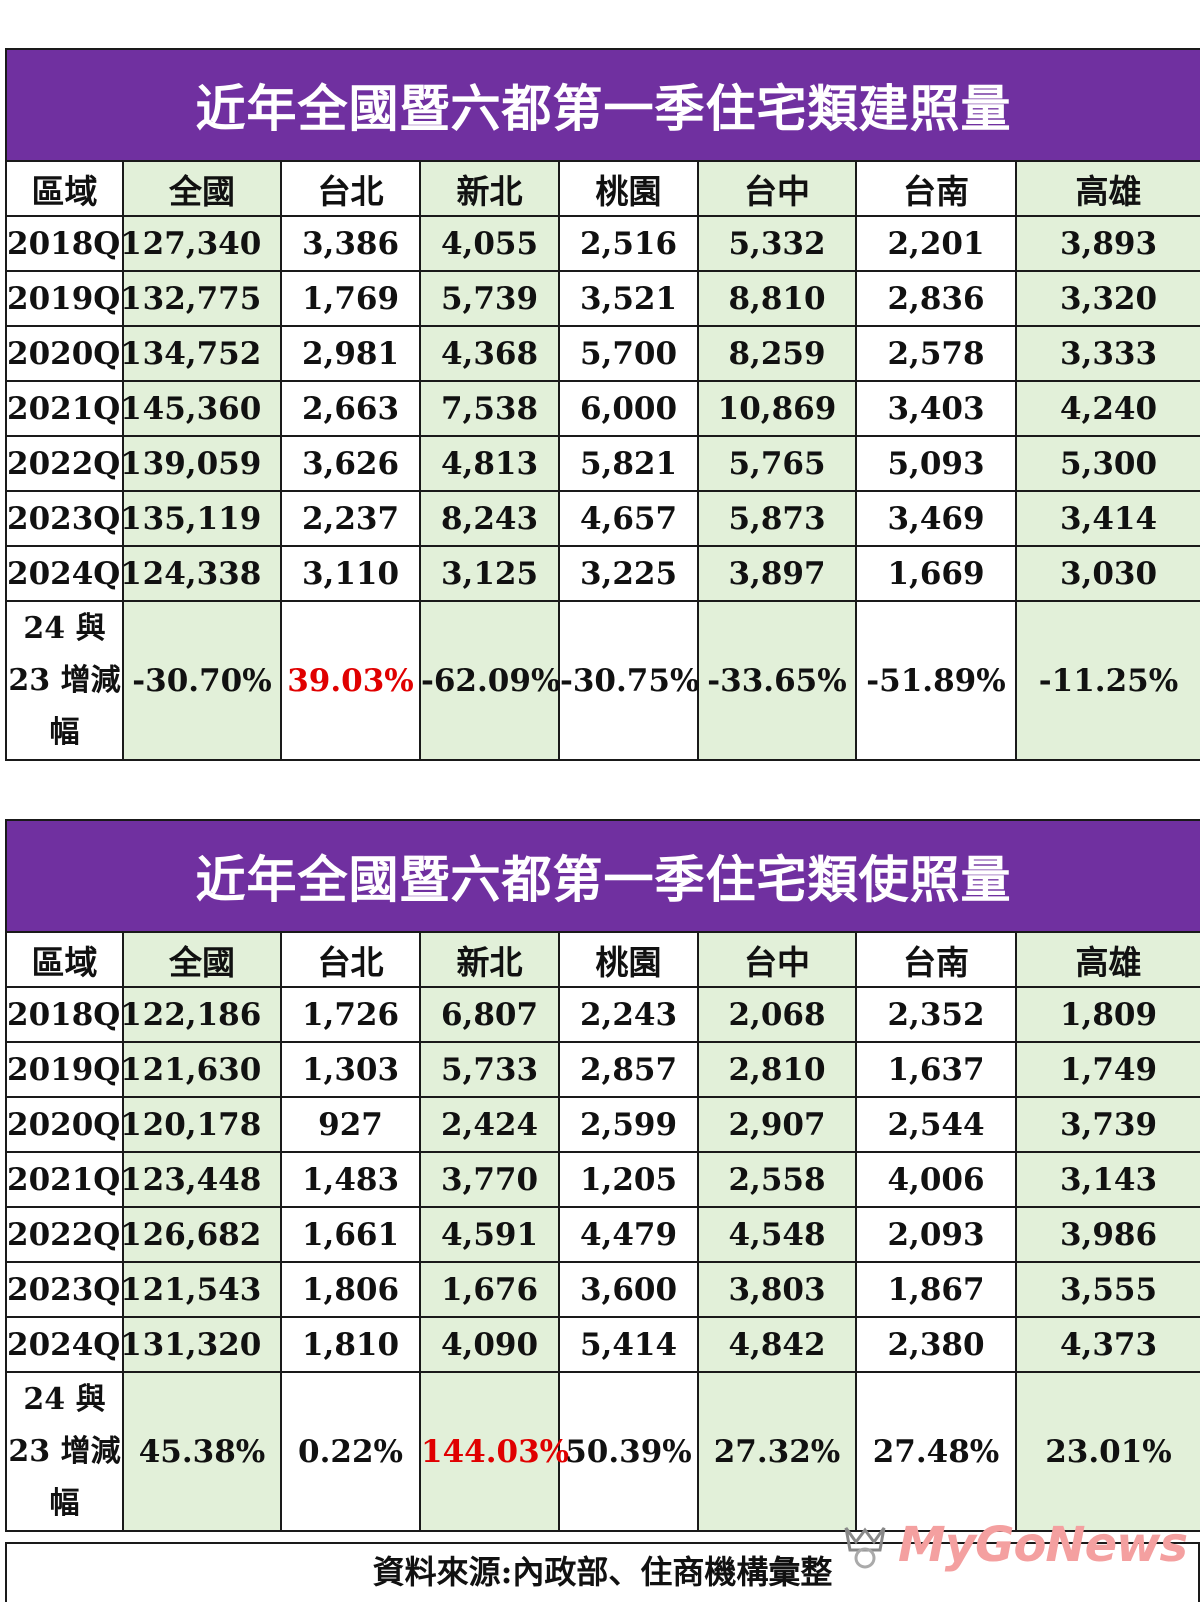  Describe the element at coordinates (777, 1069) in the screenshot. I see `table-cell: 2,810` at that location.